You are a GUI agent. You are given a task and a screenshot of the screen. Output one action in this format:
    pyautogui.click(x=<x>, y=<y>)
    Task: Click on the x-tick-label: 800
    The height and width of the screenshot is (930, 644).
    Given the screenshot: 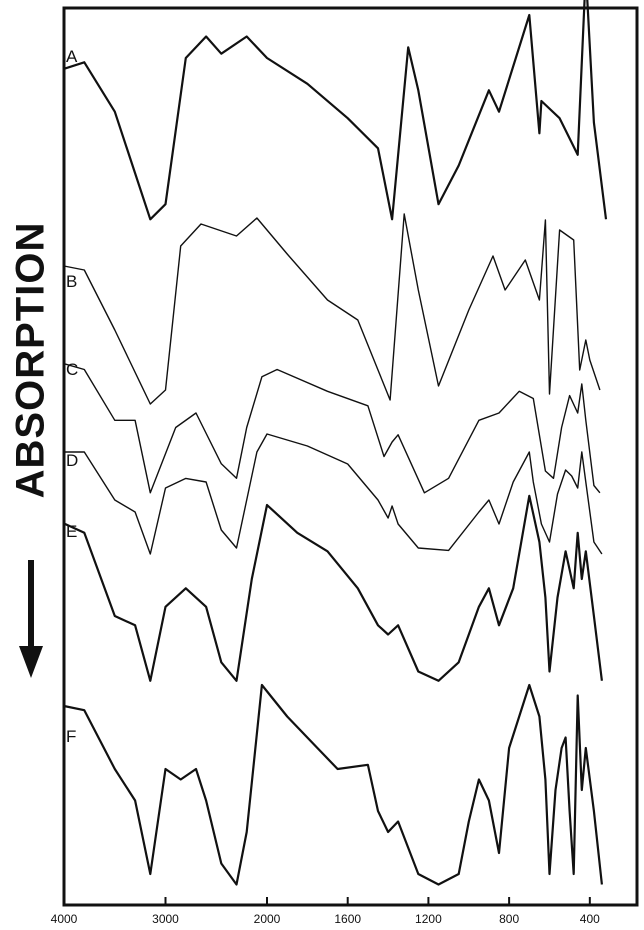 What is the action you would take?
    pyautogui.click(x=509, y=919)
    